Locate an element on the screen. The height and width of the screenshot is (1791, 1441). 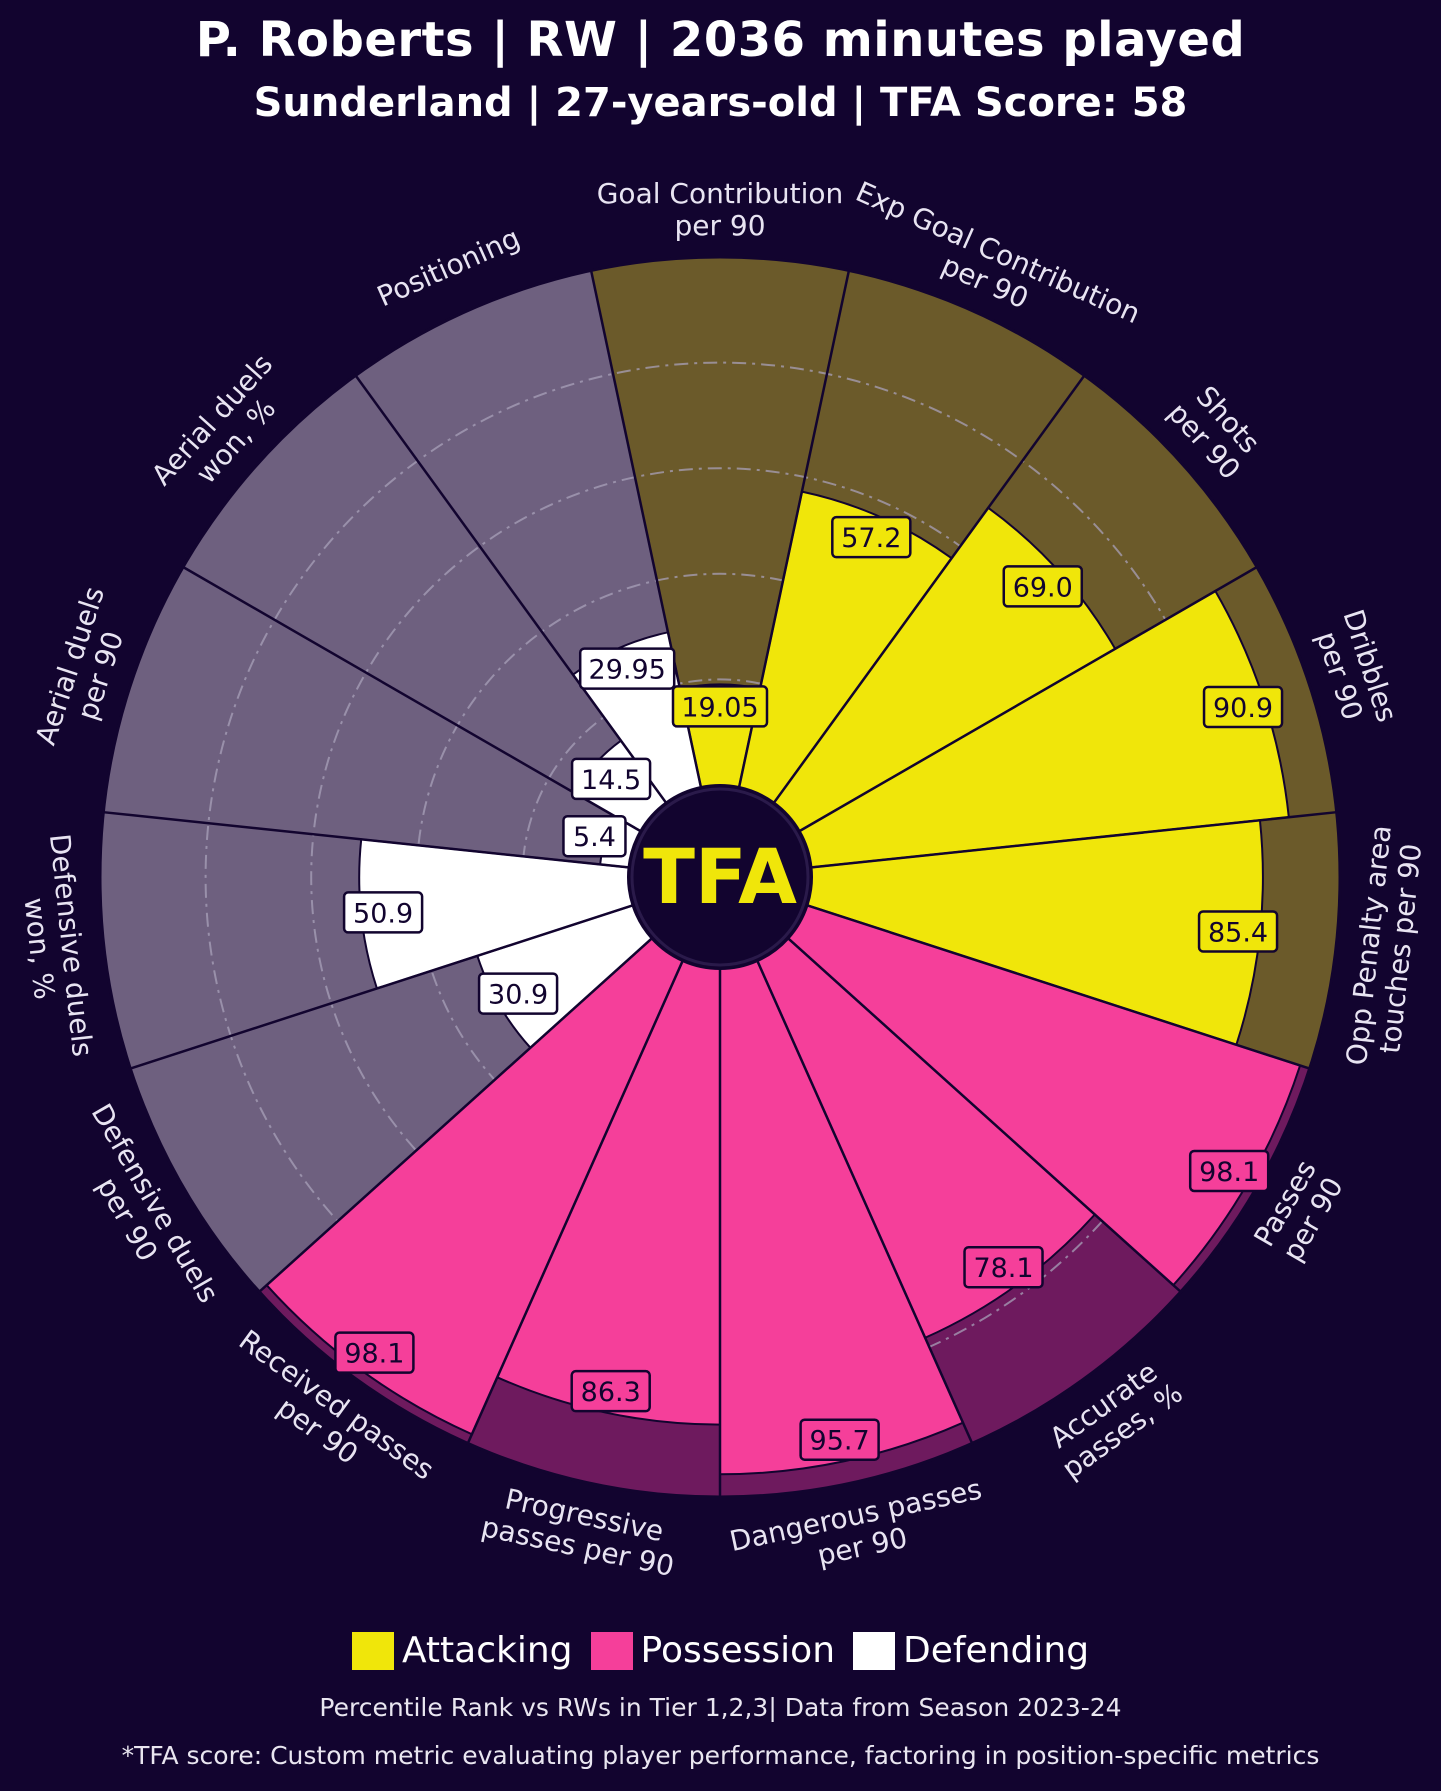
bar-accurate-passes is located at coordinates (926, 1138).